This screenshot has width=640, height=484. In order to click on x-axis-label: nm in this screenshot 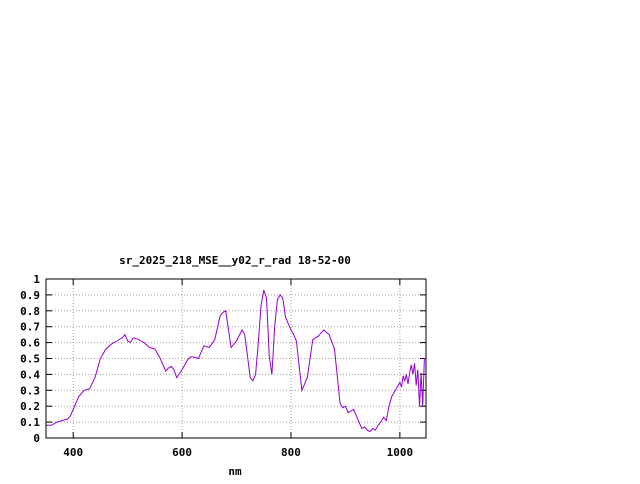, I will do `click(235, 471)`.